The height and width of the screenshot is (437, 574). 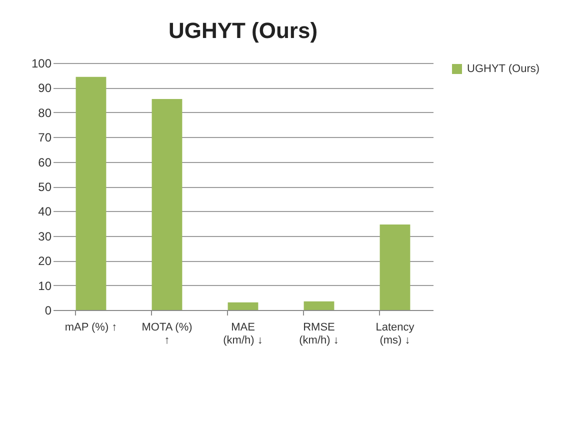 I want to click on legend-label: UGHYT (Ours), so click(x=503, y=69).